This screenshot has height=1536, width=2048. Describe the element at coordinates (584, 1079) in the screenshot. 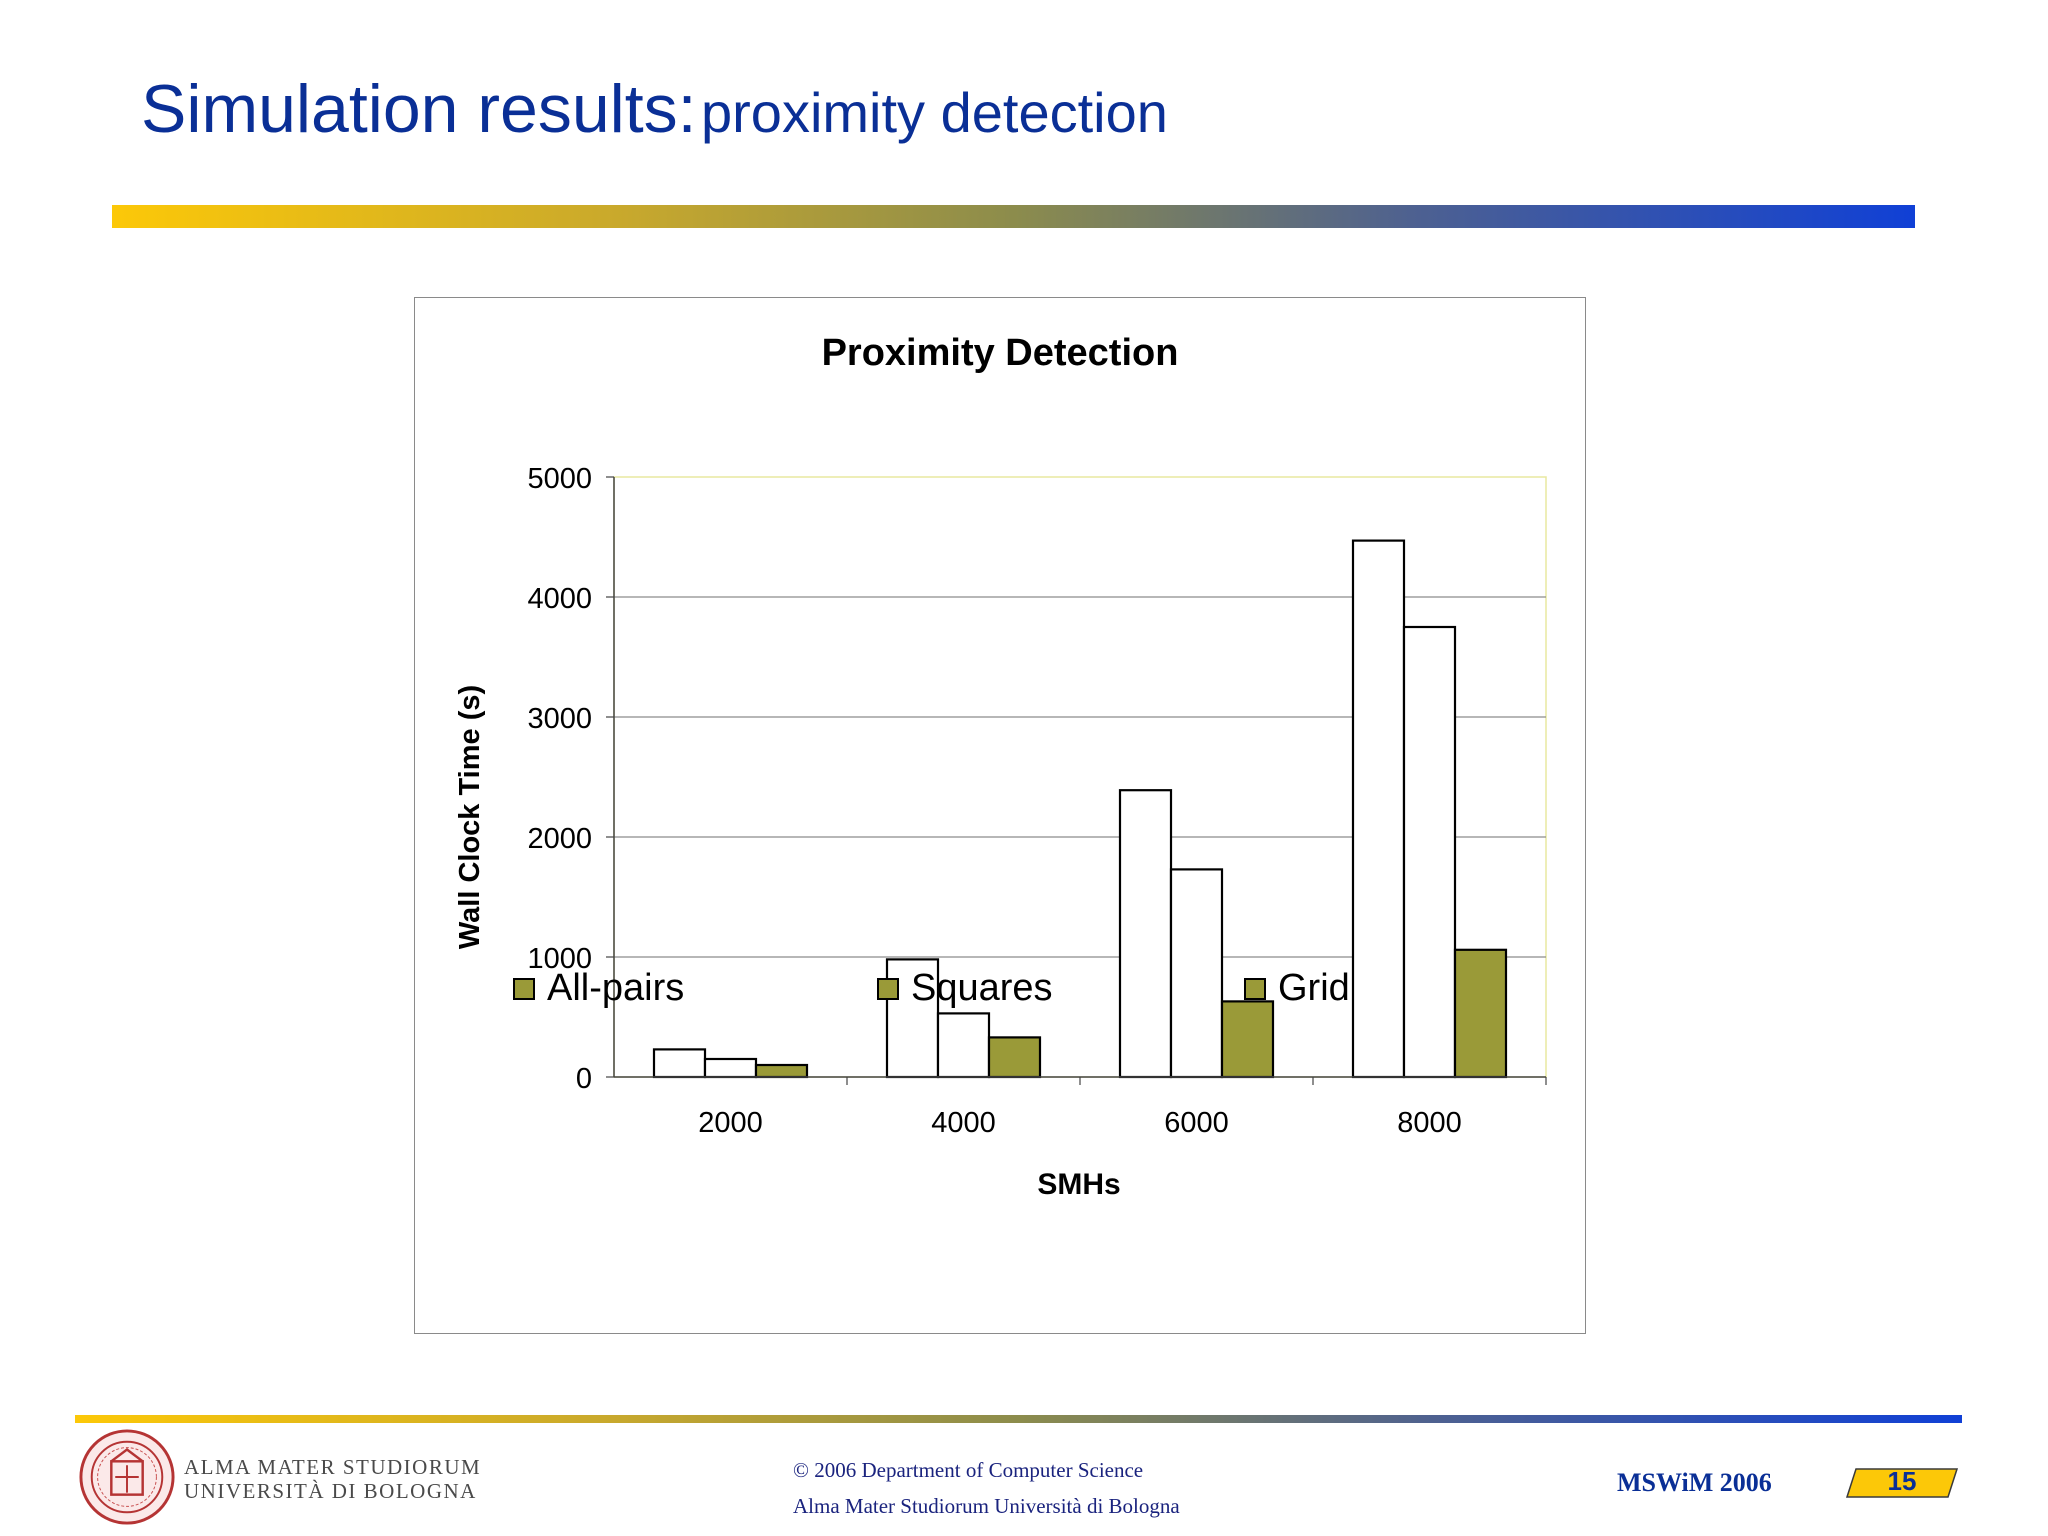

I see `y-tick-label: 0` at that location.